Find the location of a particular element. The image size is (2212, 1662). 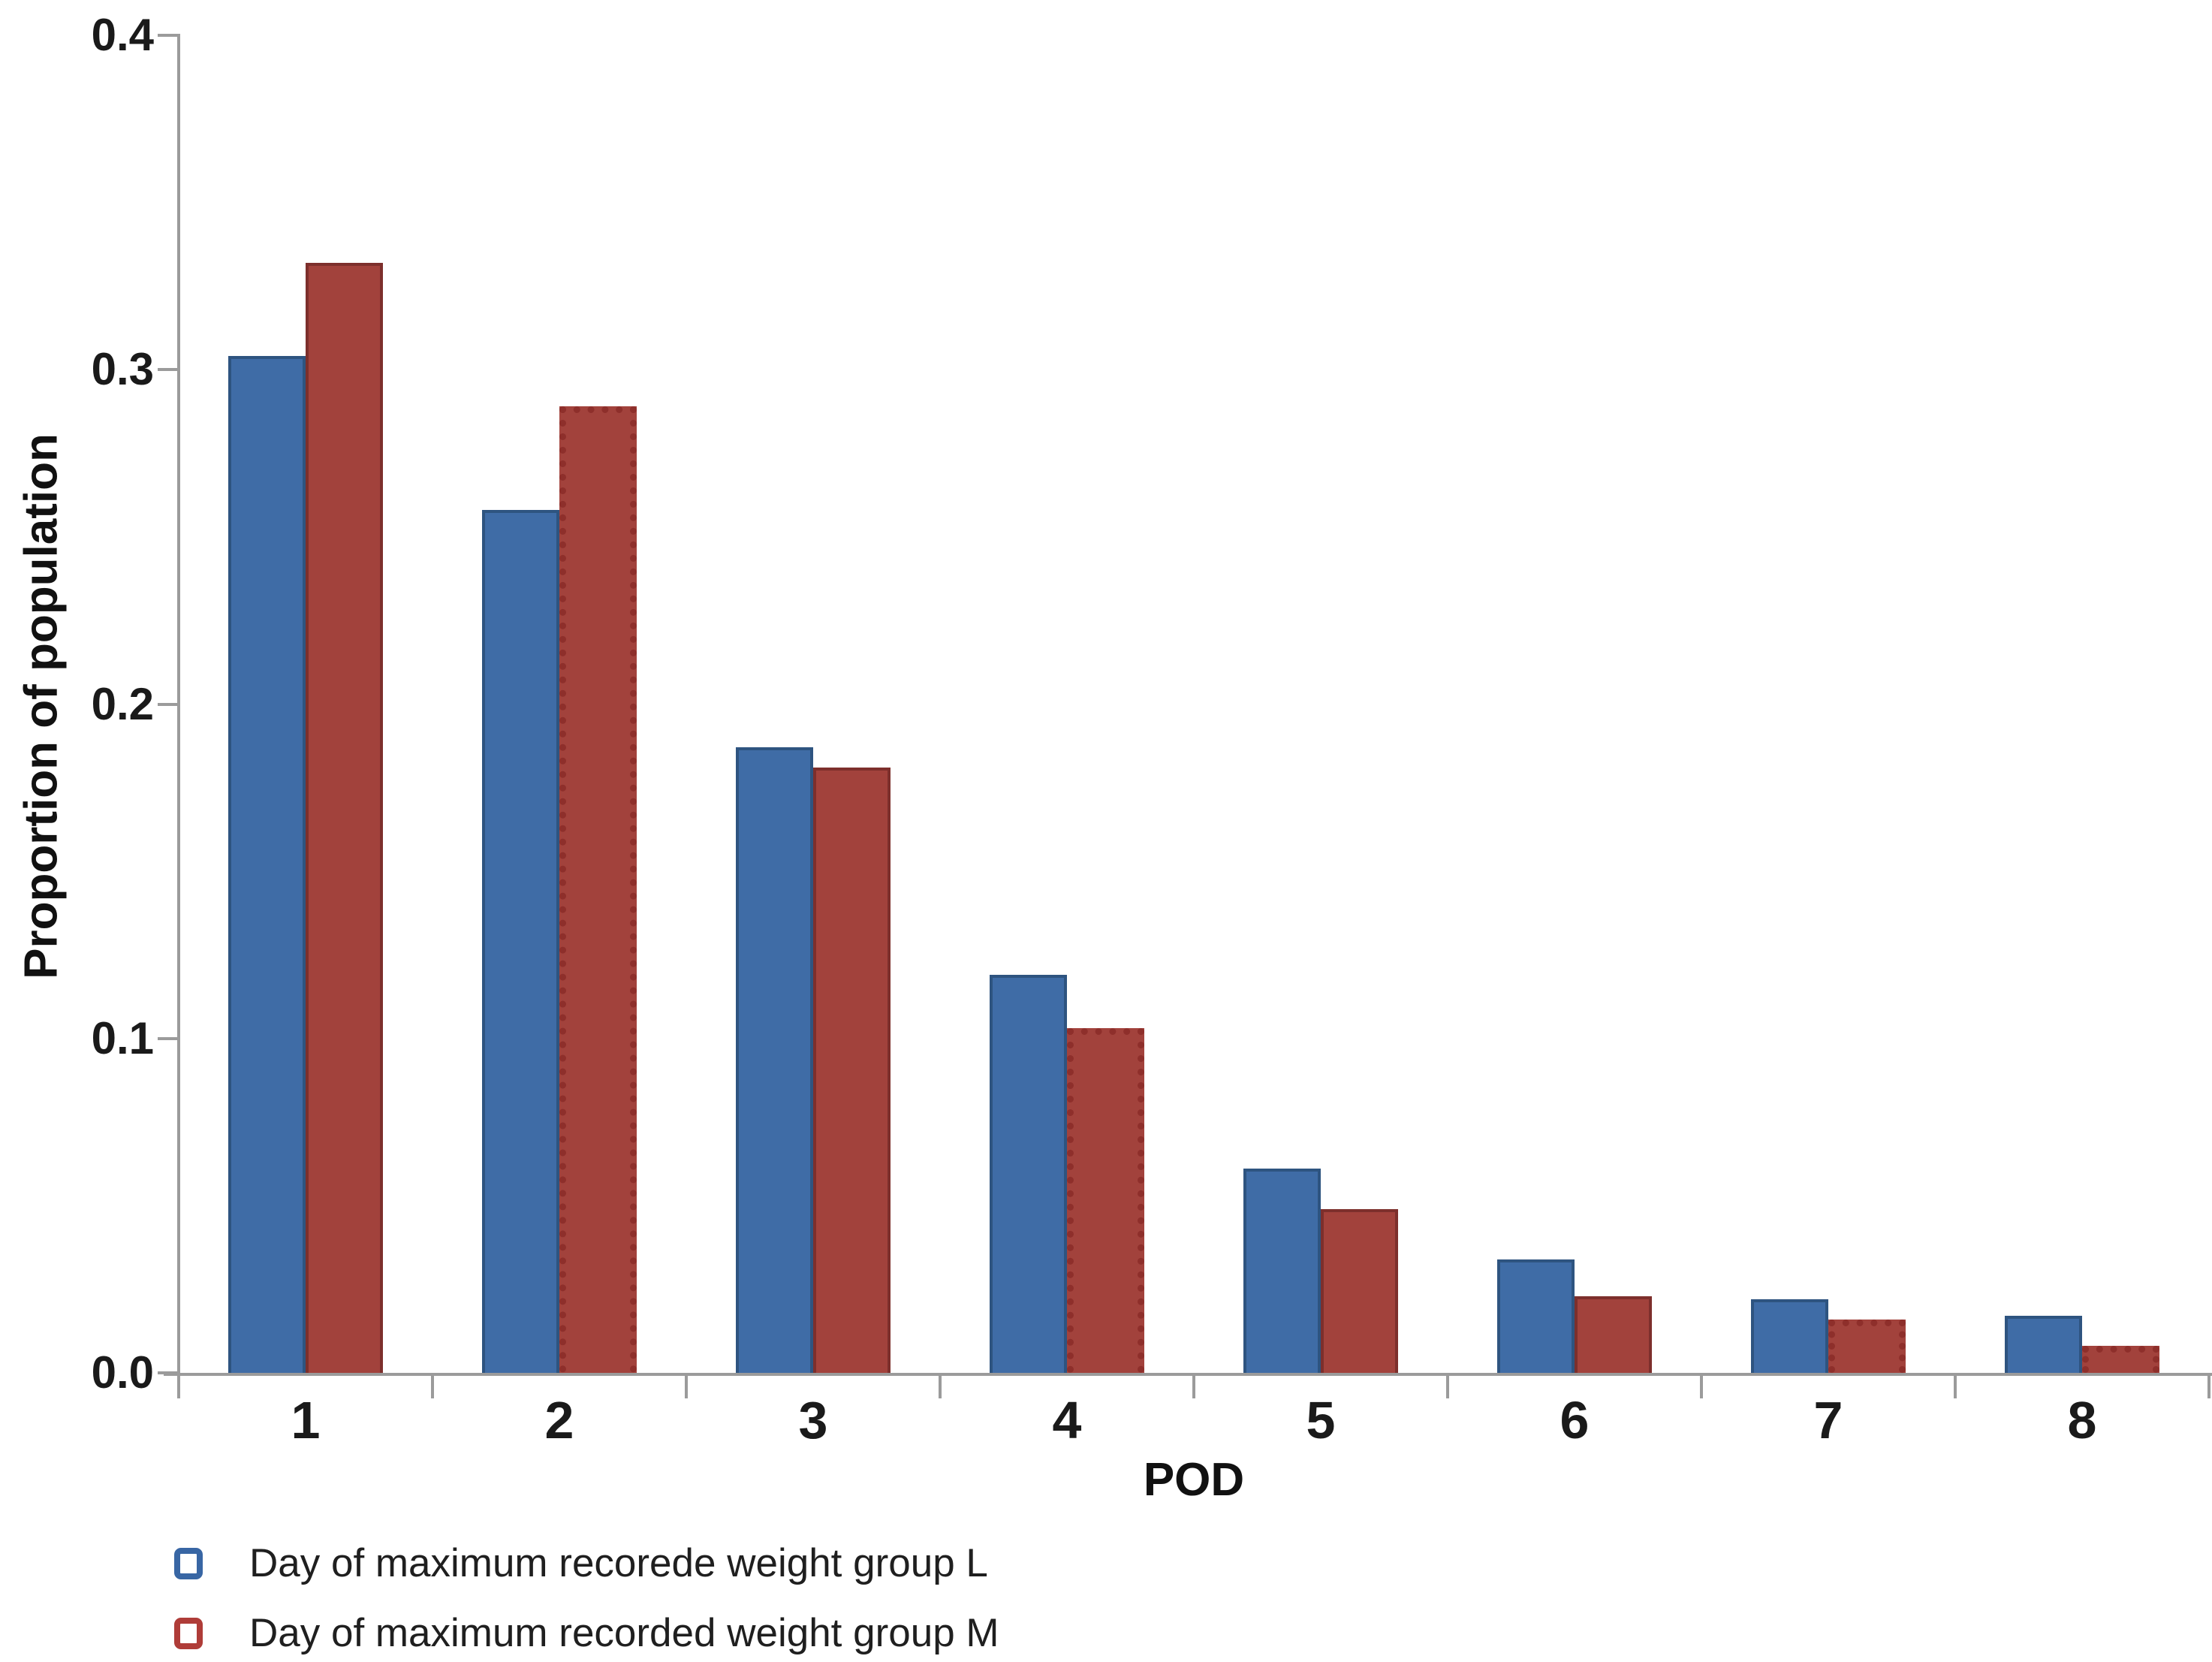

y-tick-0.4 is located at coordinates (168, 35).